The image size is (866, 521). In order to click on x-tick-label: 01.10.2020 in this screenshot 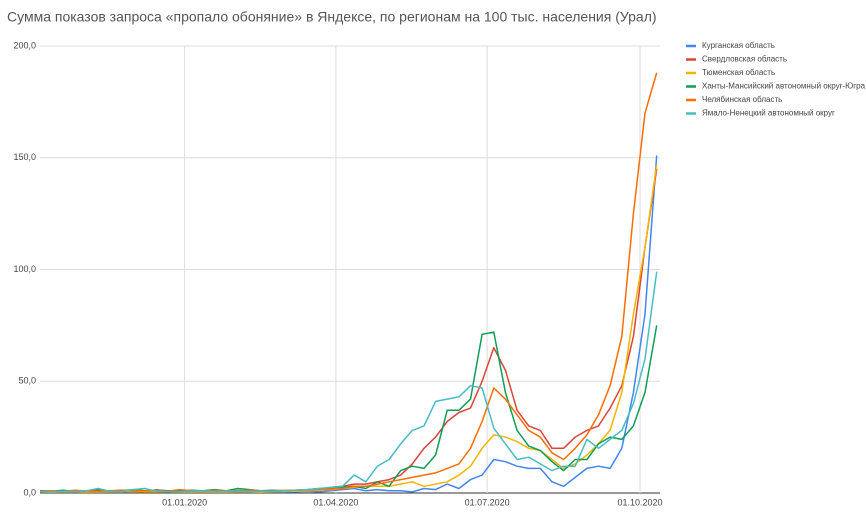, I will do `click(640, 502)`.